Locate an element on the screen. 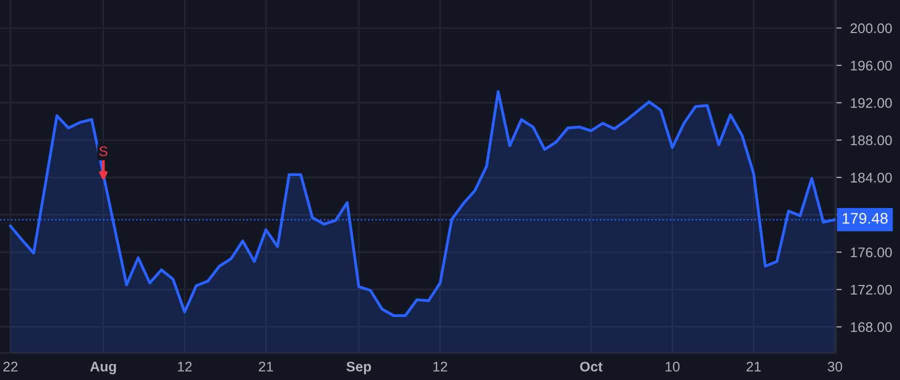 This screenshot has height=380, width=900. x-tick-label: 22 is located at coordinates (10, 367).